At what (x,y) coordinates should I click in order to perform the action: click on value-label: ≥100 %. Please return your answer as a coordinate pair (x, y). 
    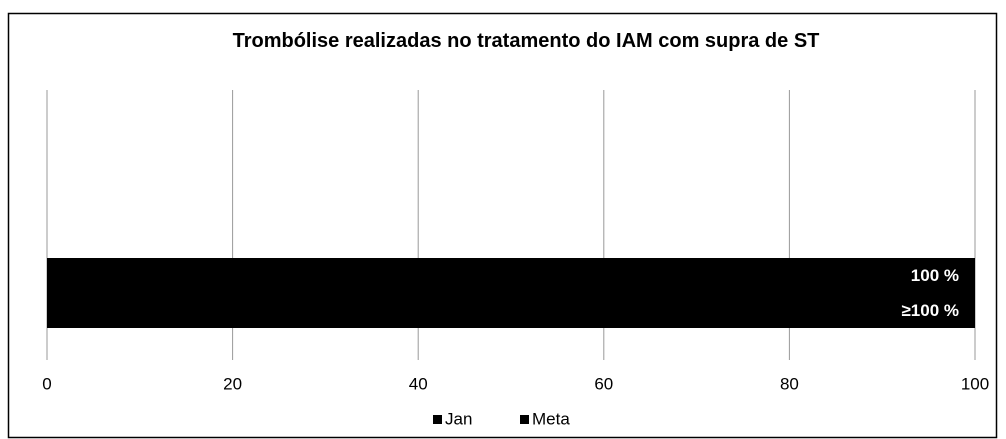
    Looking at the image, I should click on (930, 310).